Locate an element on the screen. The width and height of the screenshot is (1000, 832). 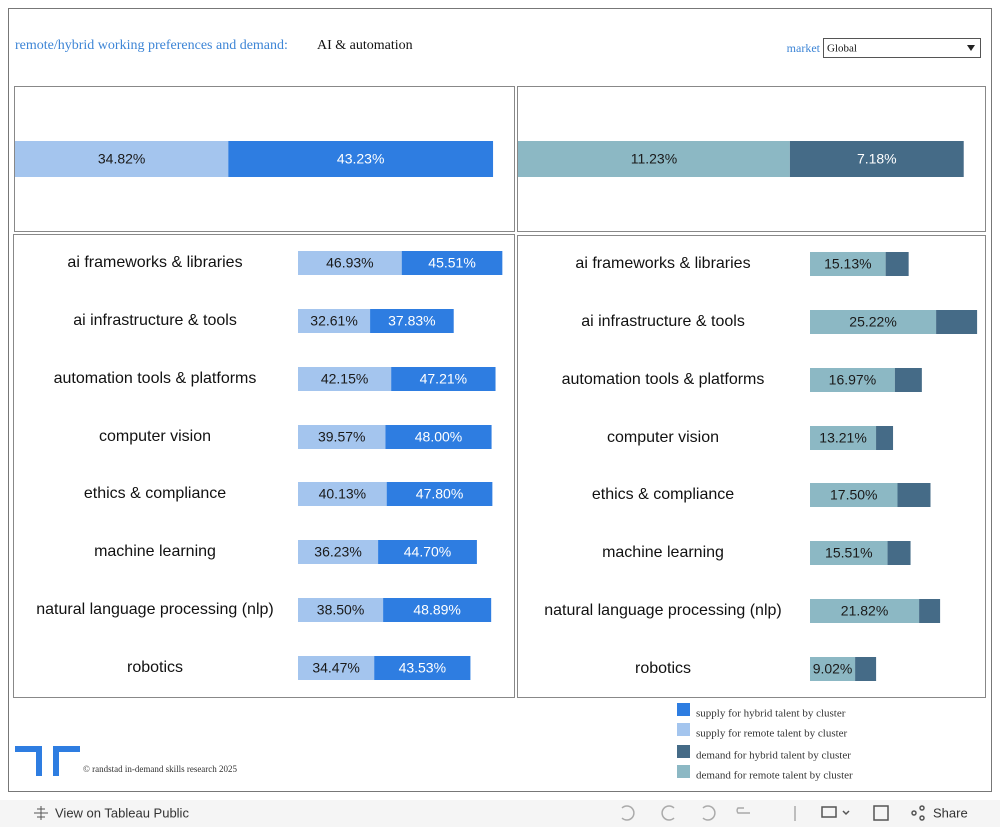
legend-label: demand for hybrid talent by cluster is located at coordinates (773, 756).